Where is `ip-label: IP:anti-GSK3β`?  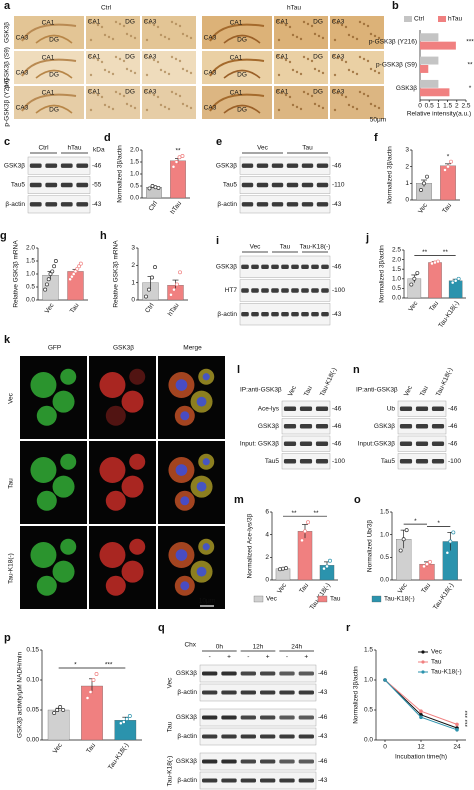
ip-label: IP:anti-GSK3β is located at coordinates (377, 390).